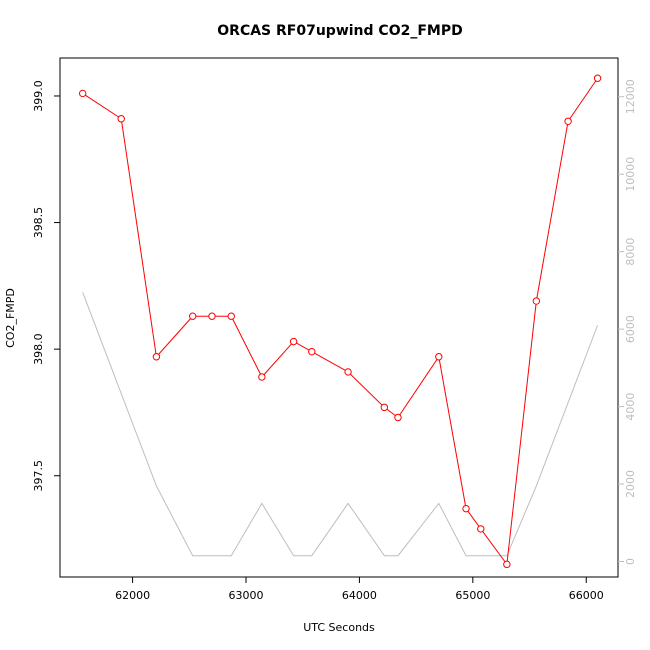  What do you see at coordinates (586, 595) in the screenshot?
I see `x-tick-label: 66000` at bounding box center [586, 595].